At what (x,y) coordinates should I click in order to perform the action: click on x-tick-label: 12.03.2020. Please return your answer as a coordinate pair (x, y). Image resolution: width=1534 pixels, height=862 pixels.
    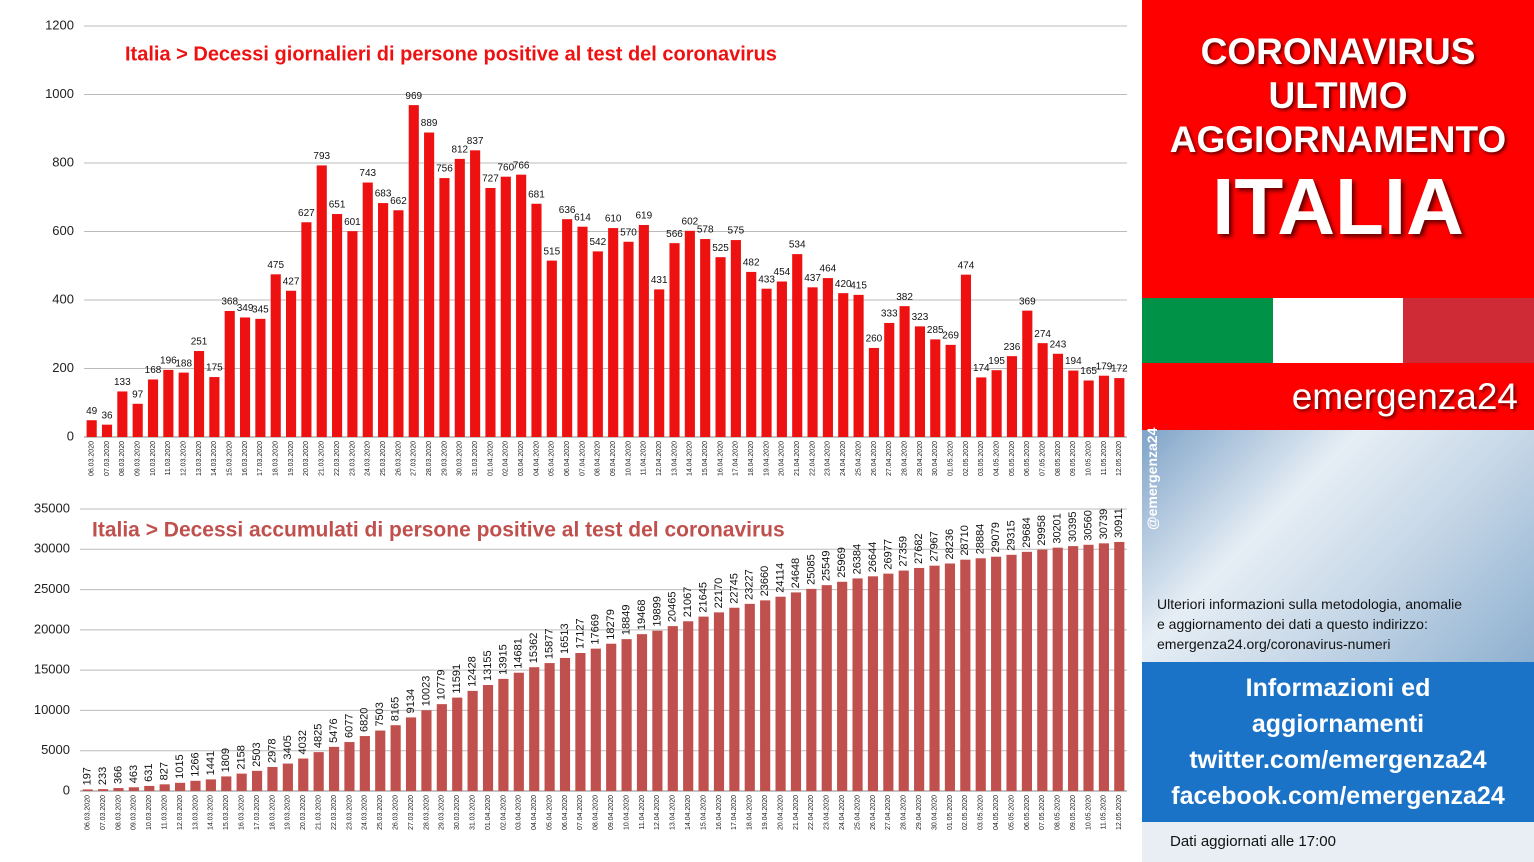
    Looking at the image, I should click on (184, 458).